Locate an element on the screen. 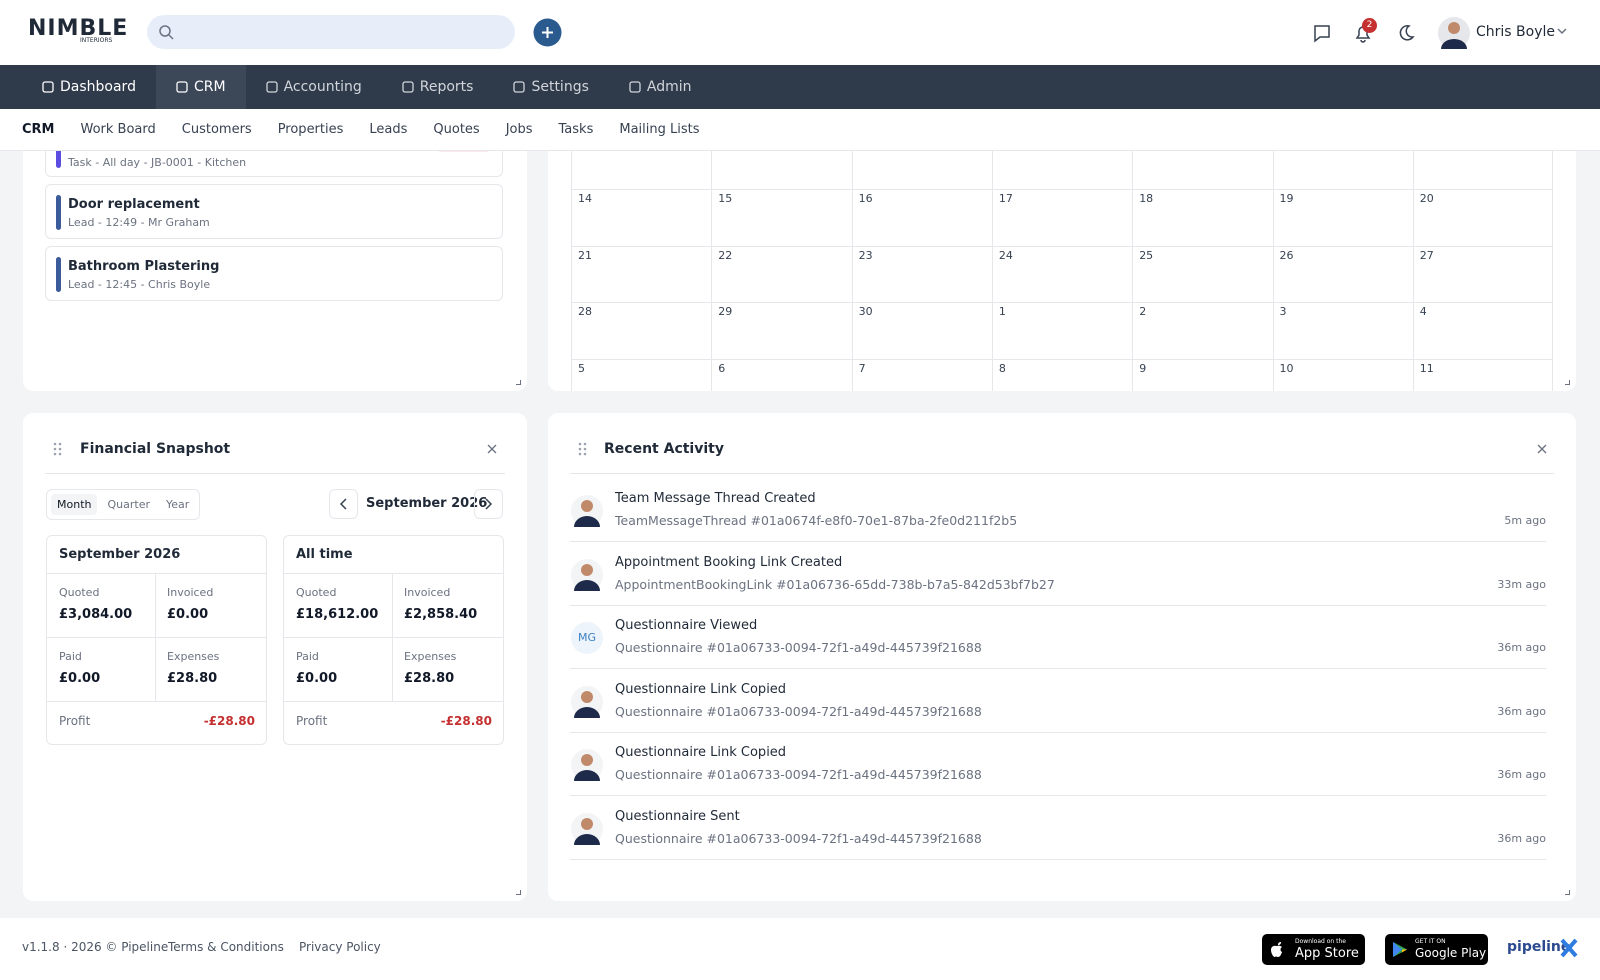  subnav-item: Work Board is located at coordinates (118, 129).